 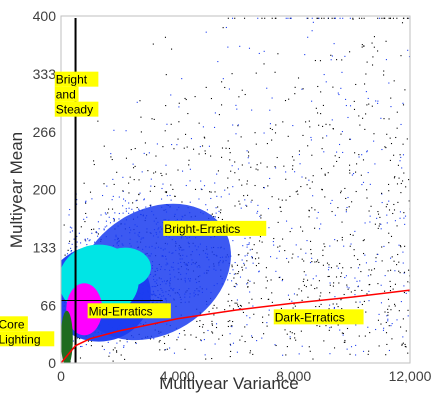 I want to click on region-label-text: Steady, so click(x=74, y=110).